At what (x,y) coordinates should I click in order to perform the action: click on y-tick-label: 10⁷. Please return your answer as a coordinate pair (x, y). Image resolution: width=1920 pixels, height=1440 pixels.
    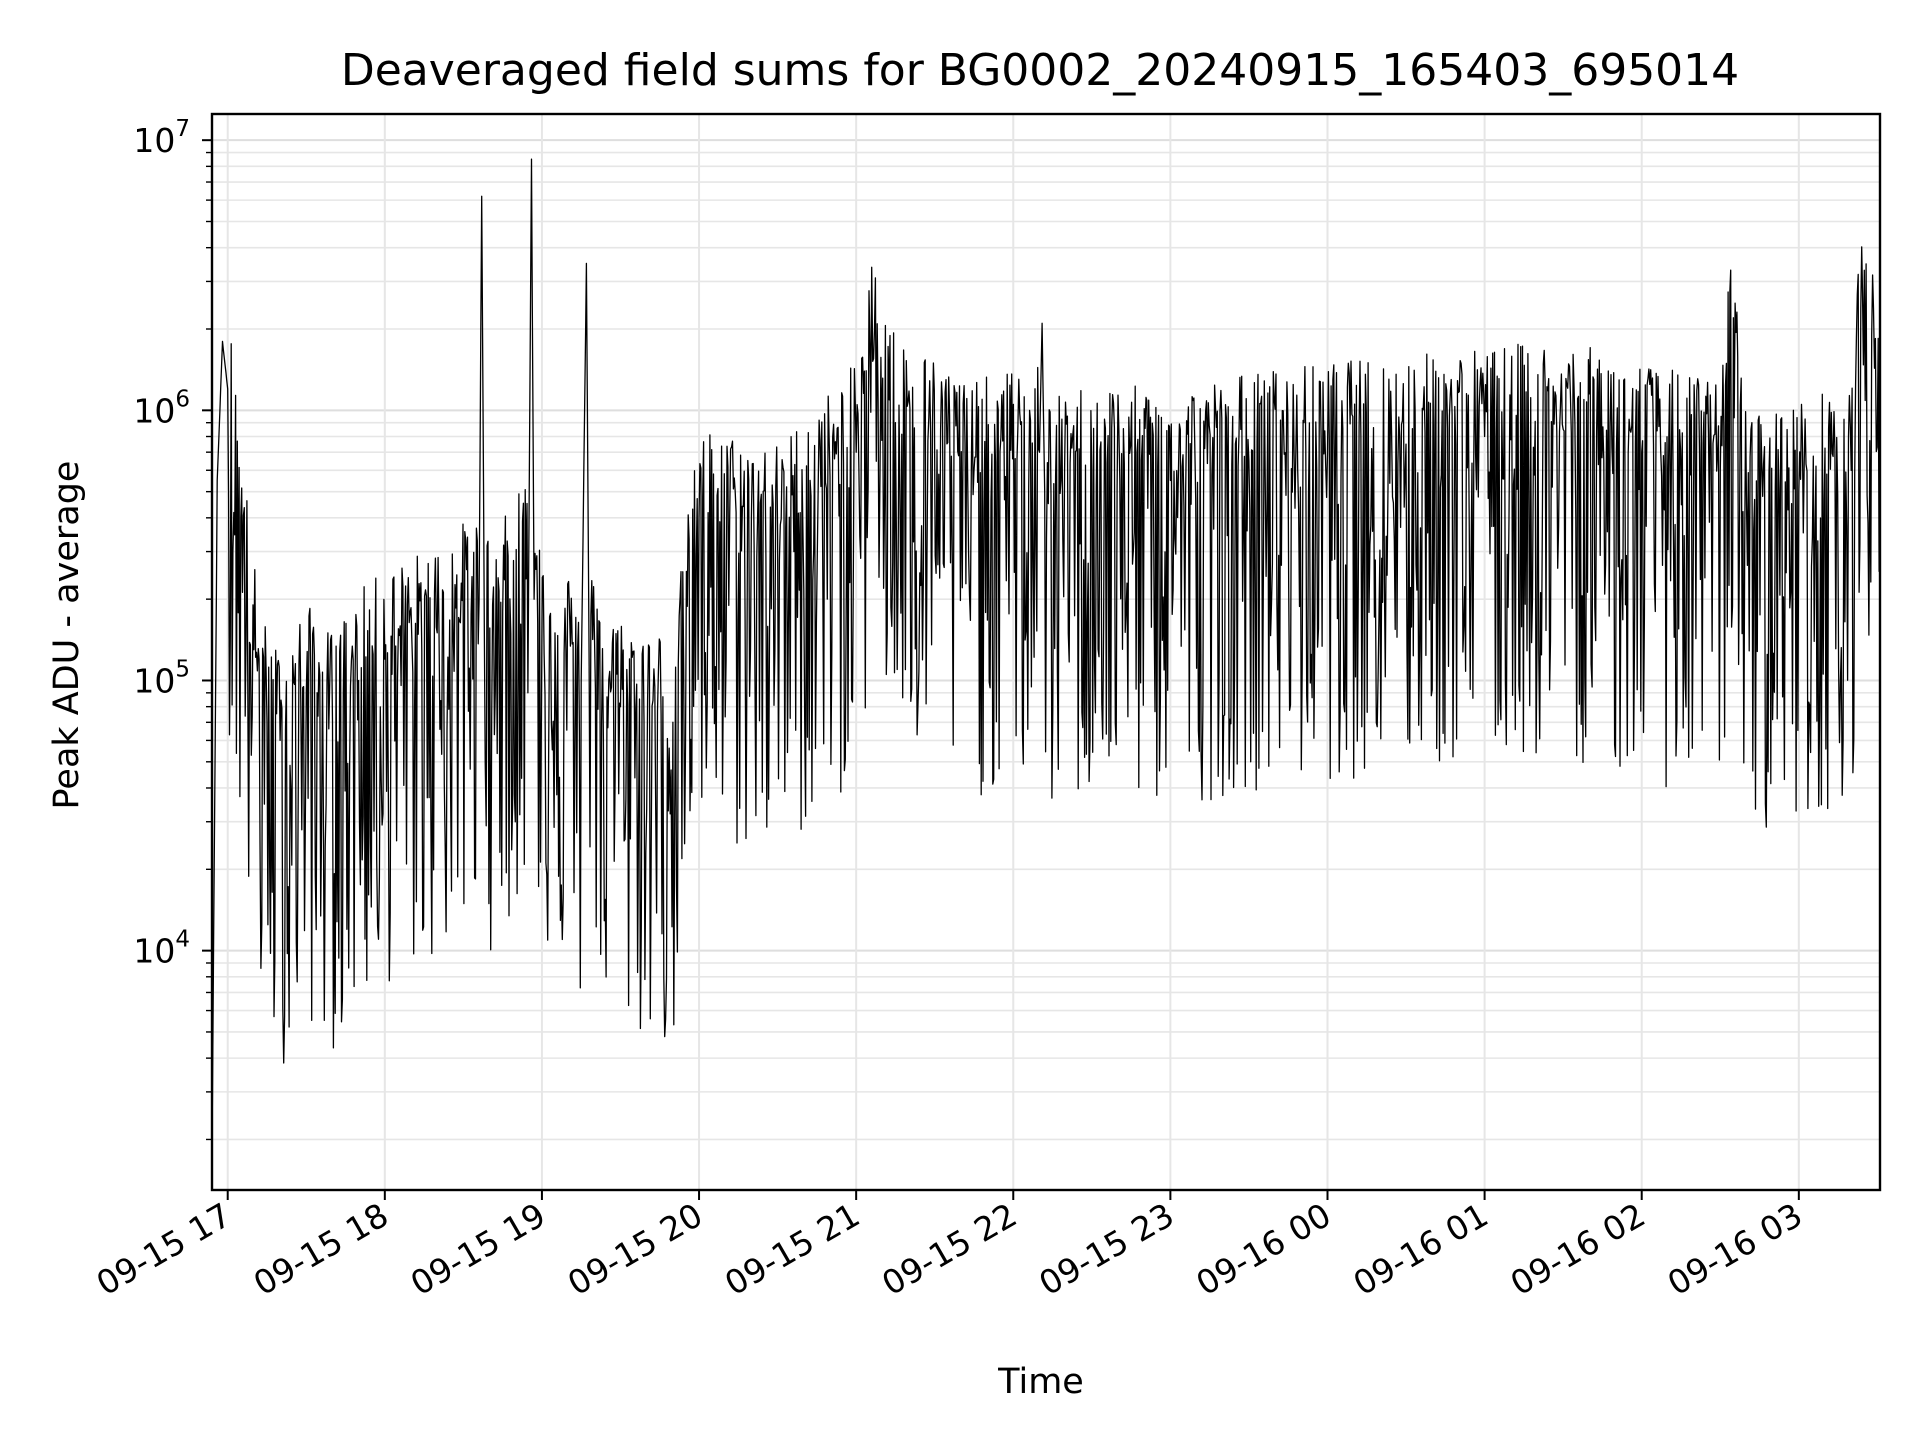
    Looking at the image, I should click on (161, 138).